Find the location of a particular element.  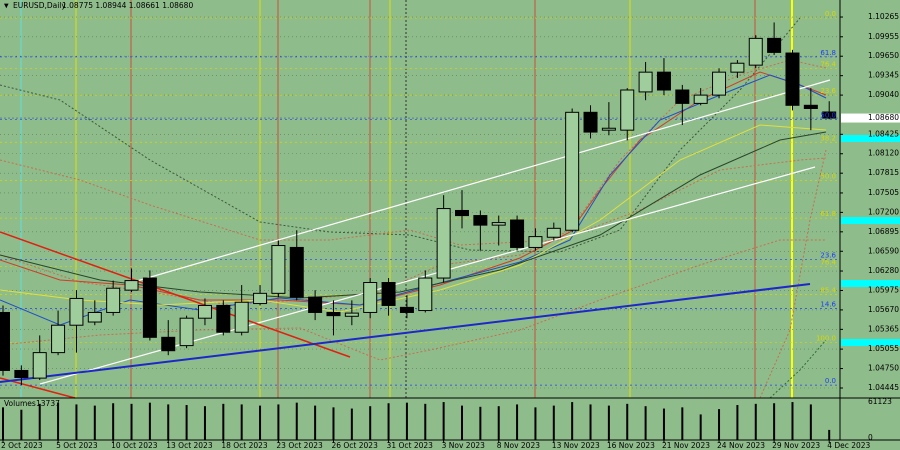

x-tick-label: 2 Oct 2023 is located at coordinates (22, 445).